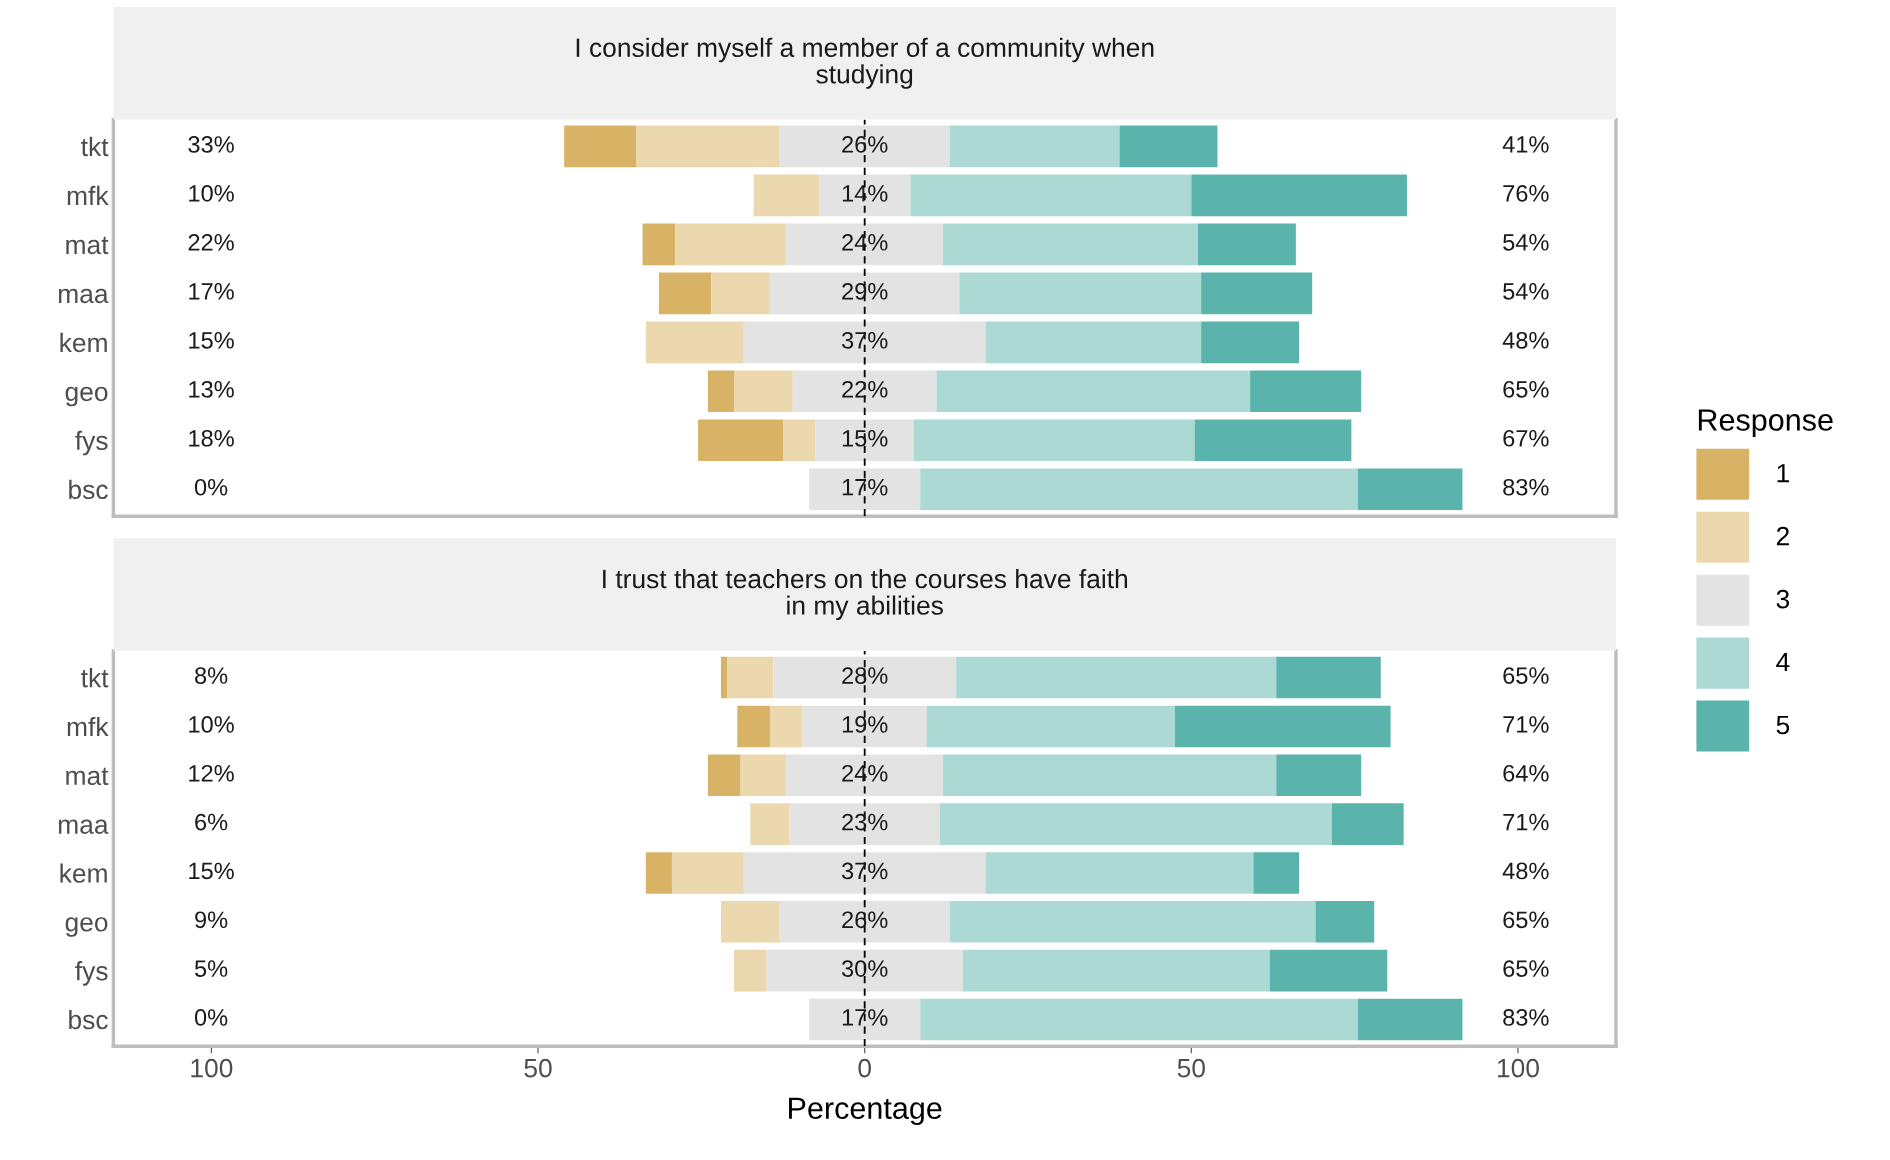 Image resolution: width=1890 pixels, height=1160 pixels. Describe the element at coordinates (211, 920) in the screenshot. I see `annotation: 9%` at that location.